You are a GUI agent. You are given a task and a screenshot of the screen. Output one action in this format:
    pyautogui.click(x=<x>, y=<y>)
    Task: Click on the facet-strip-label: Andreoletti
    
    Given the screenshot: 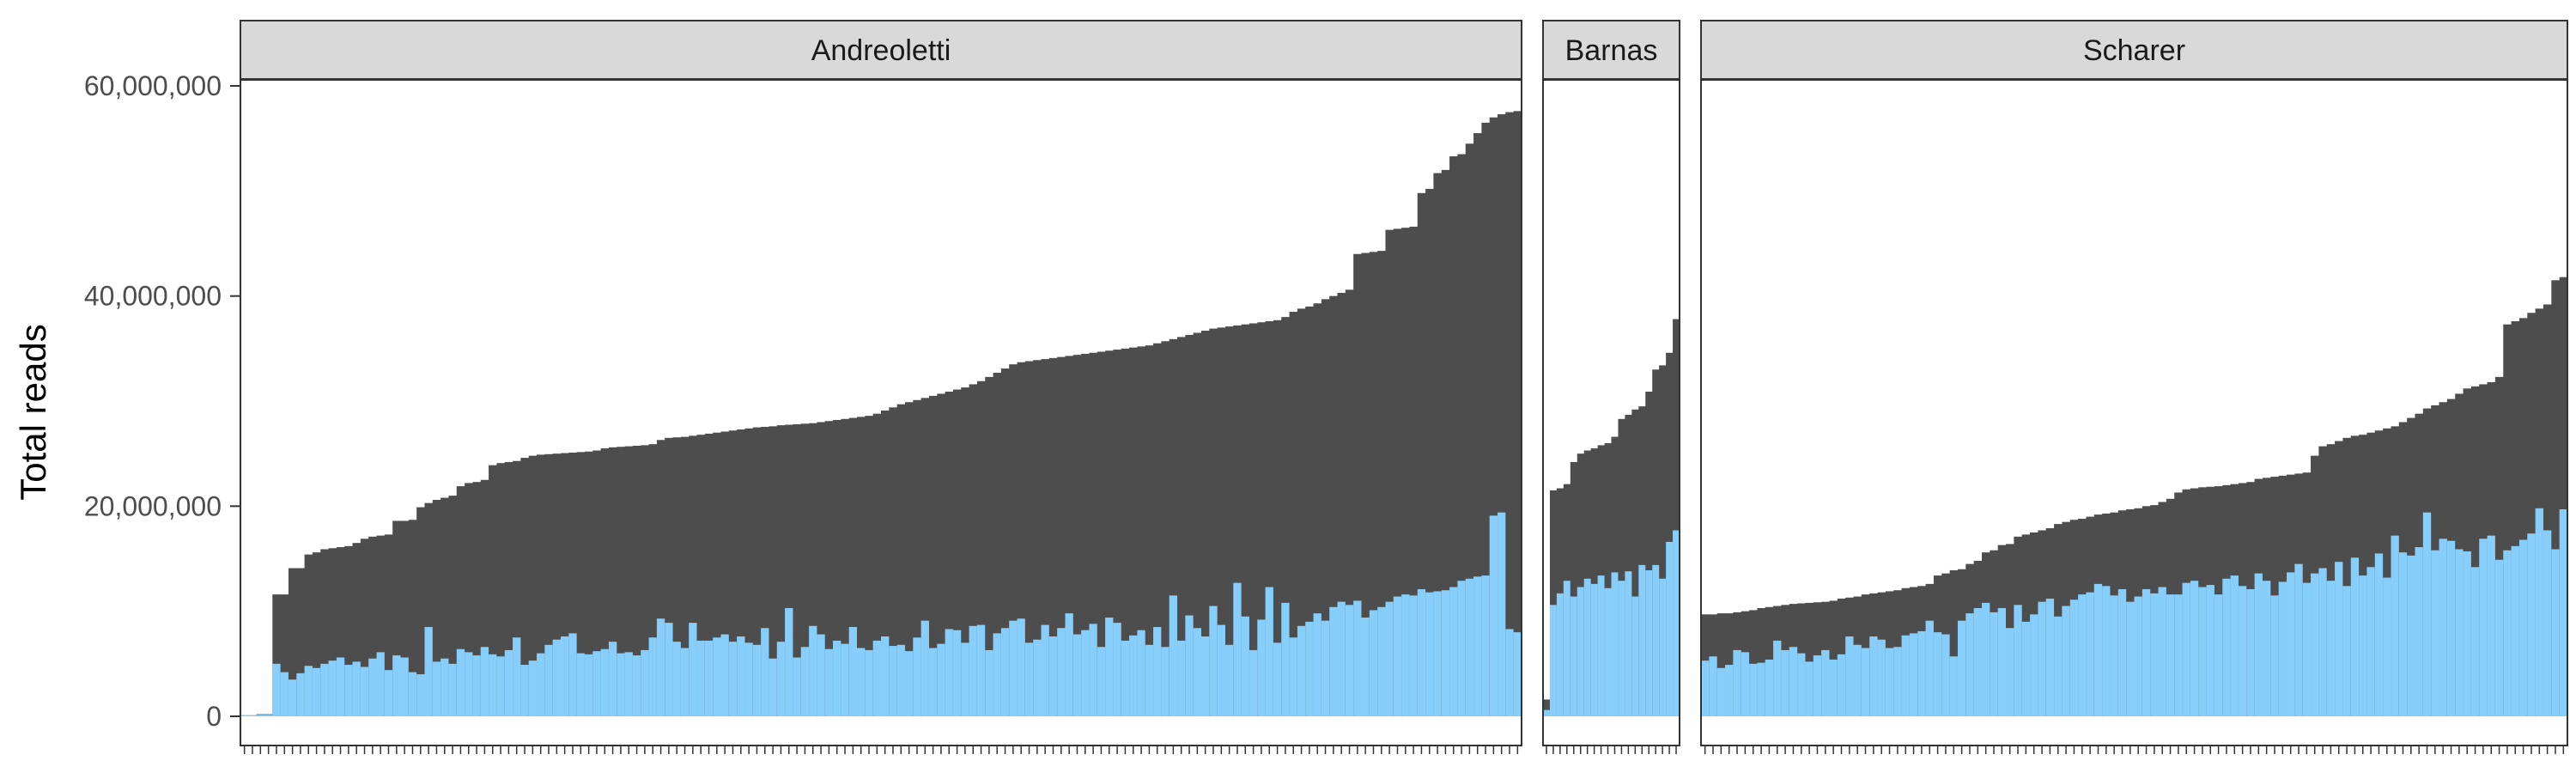 What is the action you would take?
    pyautogui.click(x=881, y=50)
    